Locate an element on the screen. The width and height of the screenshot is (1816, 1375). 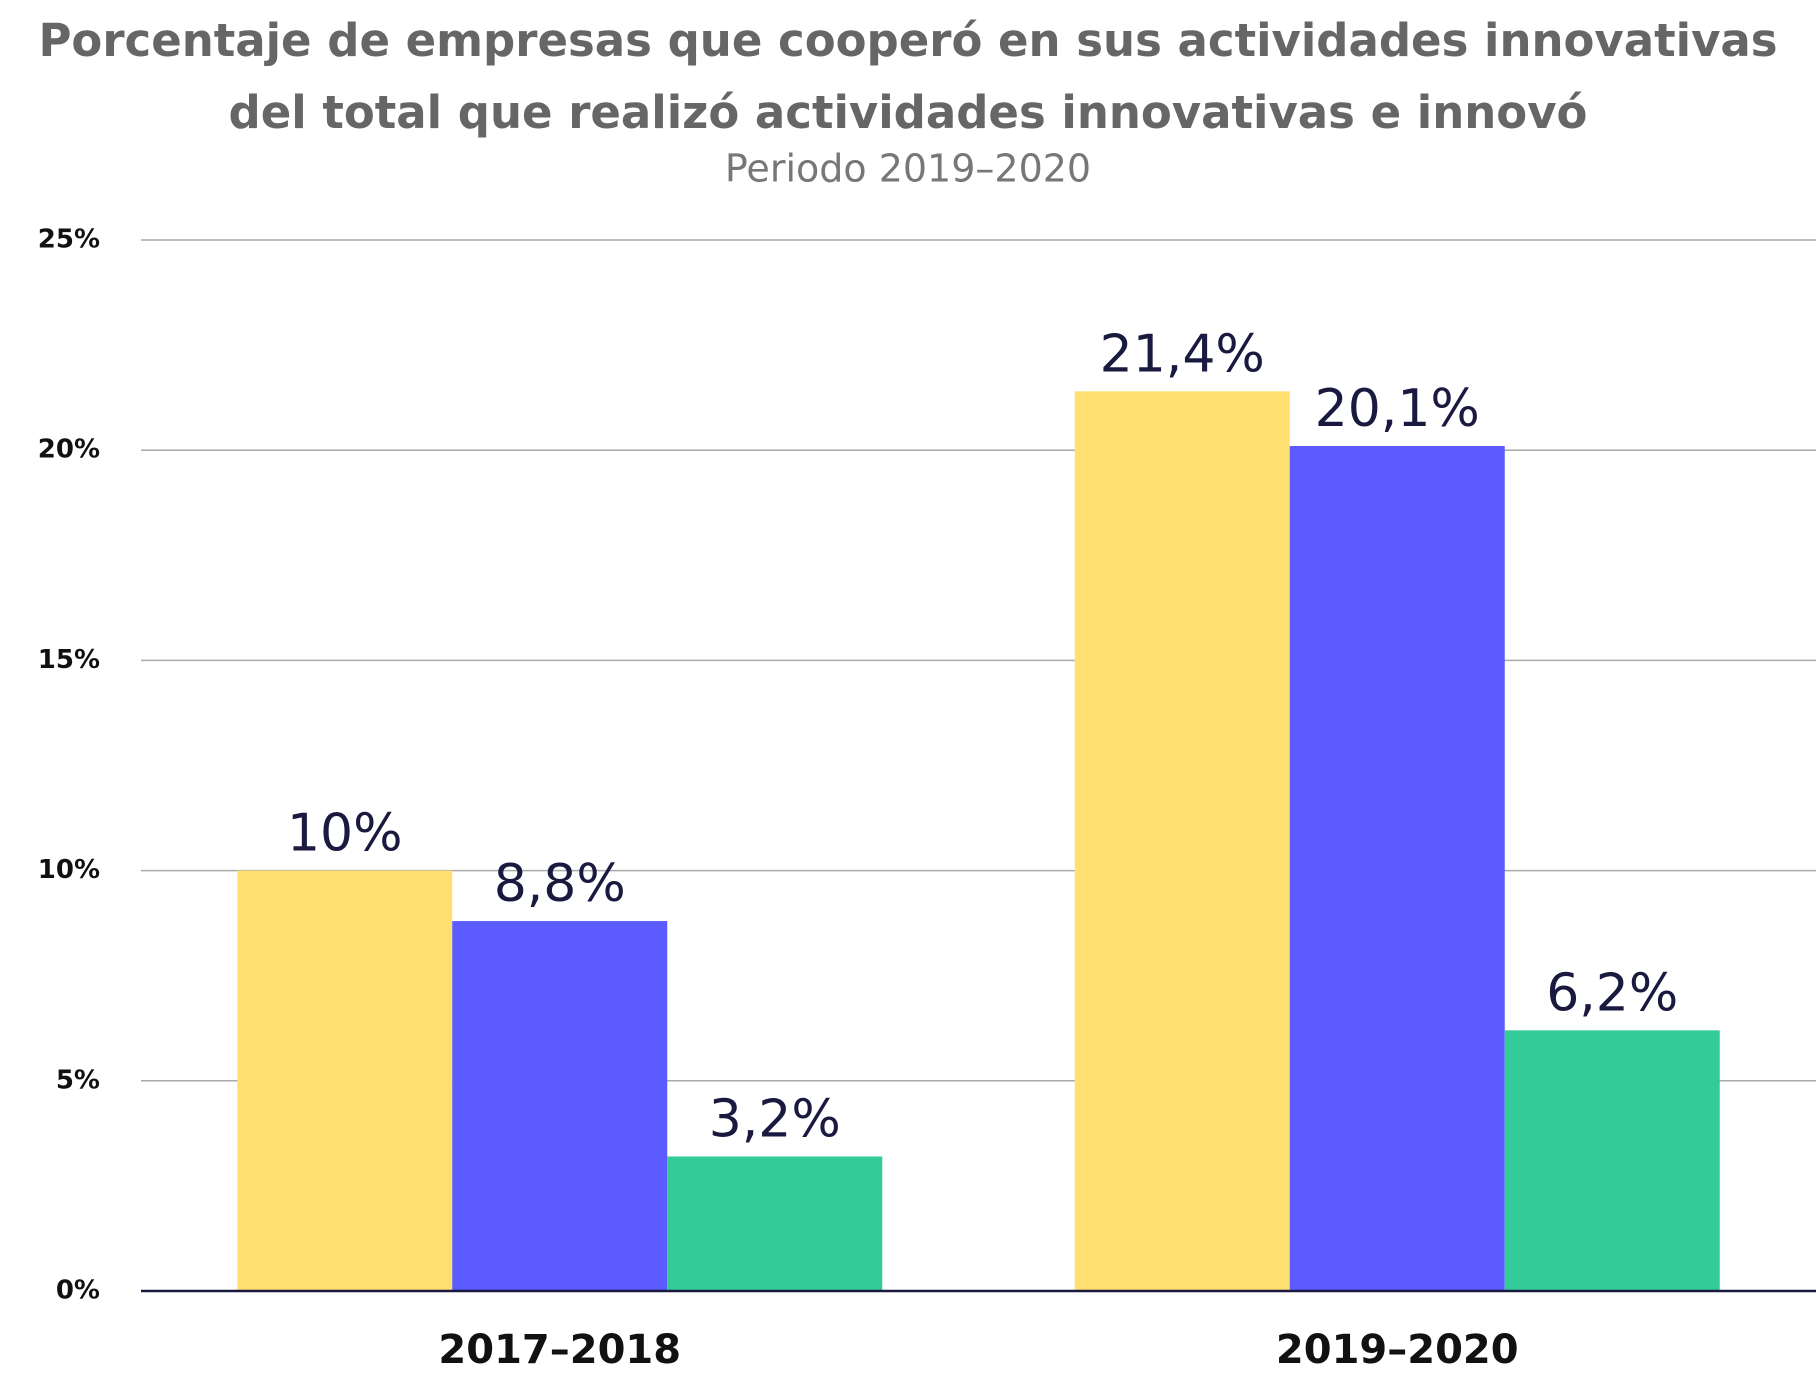
y-tick-label: 20% is located at coordinates (69, 450).